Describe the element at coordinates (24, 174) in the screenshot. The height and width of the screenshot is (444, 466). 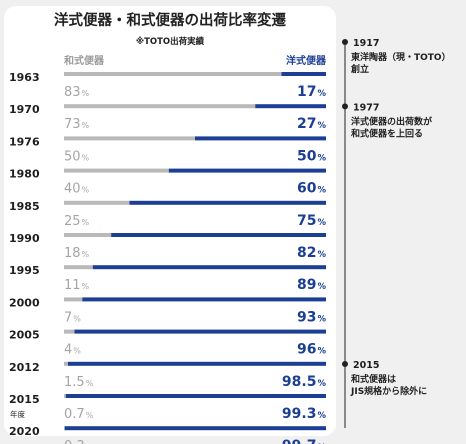
I see `year-label: 1980` at that location.